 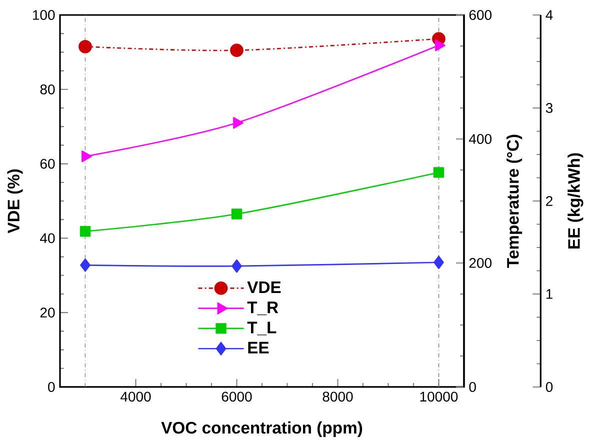 I want to click on y2-tick-label: 600, so click(x=480, y=15).